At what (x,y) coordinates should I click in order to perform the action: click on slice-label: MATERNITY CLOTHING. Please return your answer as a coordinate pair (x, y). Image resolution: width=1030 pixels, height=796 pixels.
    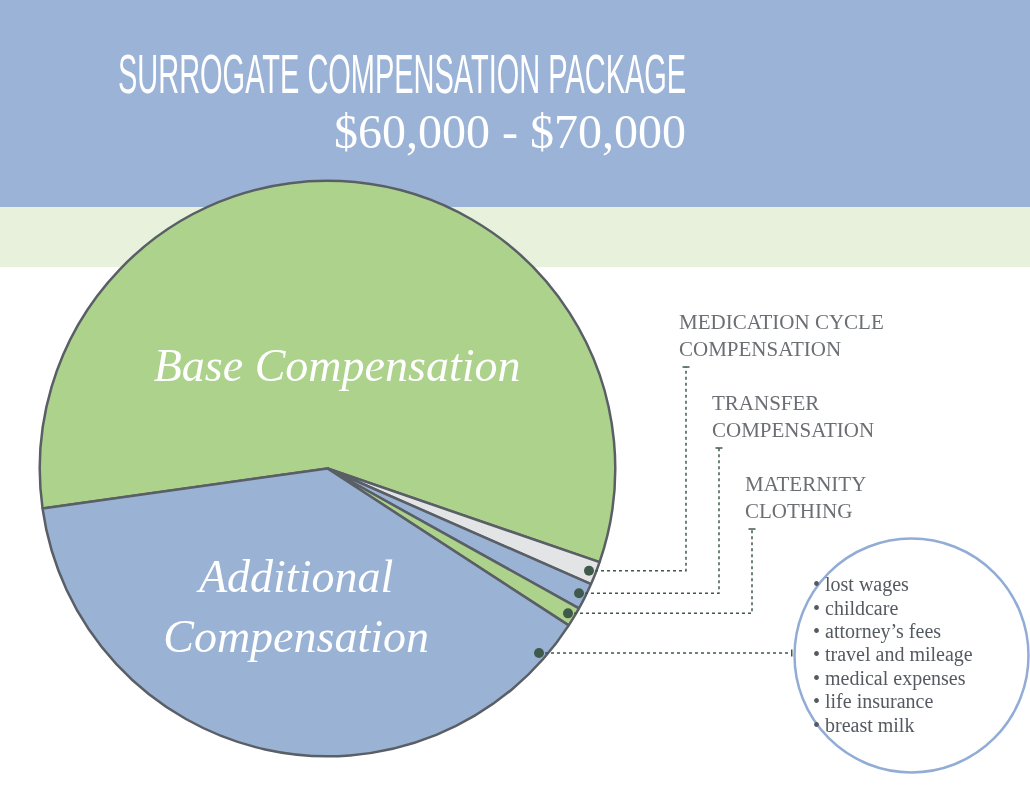
    Looking at the image, I should click on (806, 497).